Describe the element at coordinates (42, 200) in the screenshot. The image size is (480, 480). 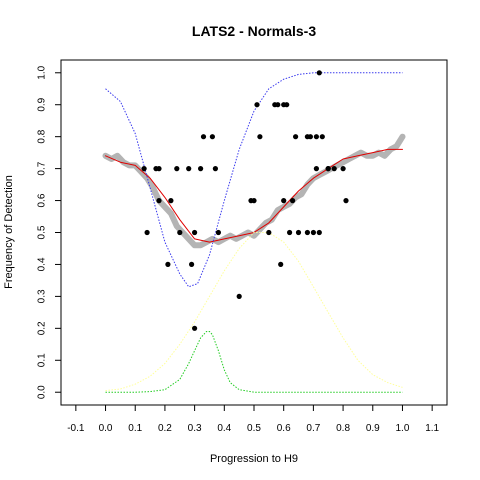
I see `y-tick-label: 0.6` at that location.